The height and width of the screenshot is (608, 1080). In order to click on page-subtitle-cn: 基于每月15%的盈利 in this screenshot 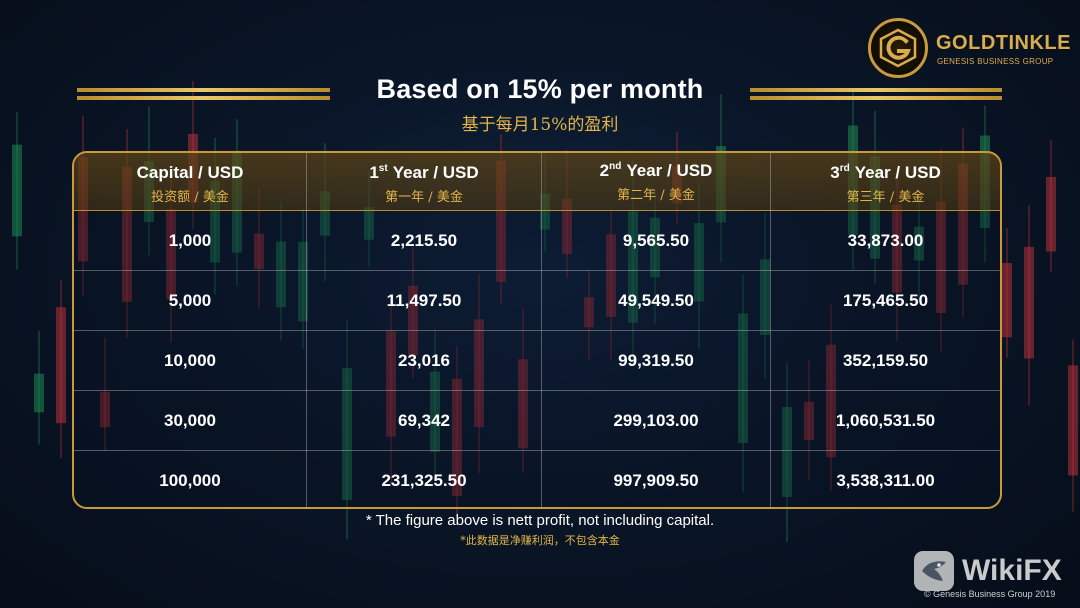, I will do `click(540, 125)`.